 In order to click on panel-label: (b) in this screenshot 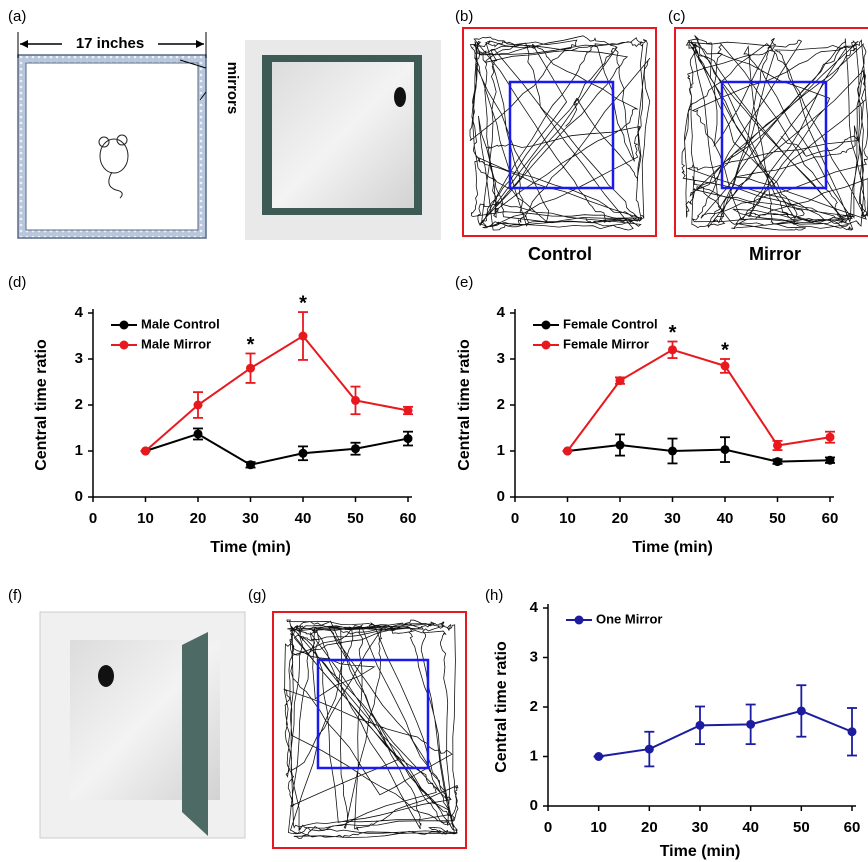, I will do `click(464, 16)`.